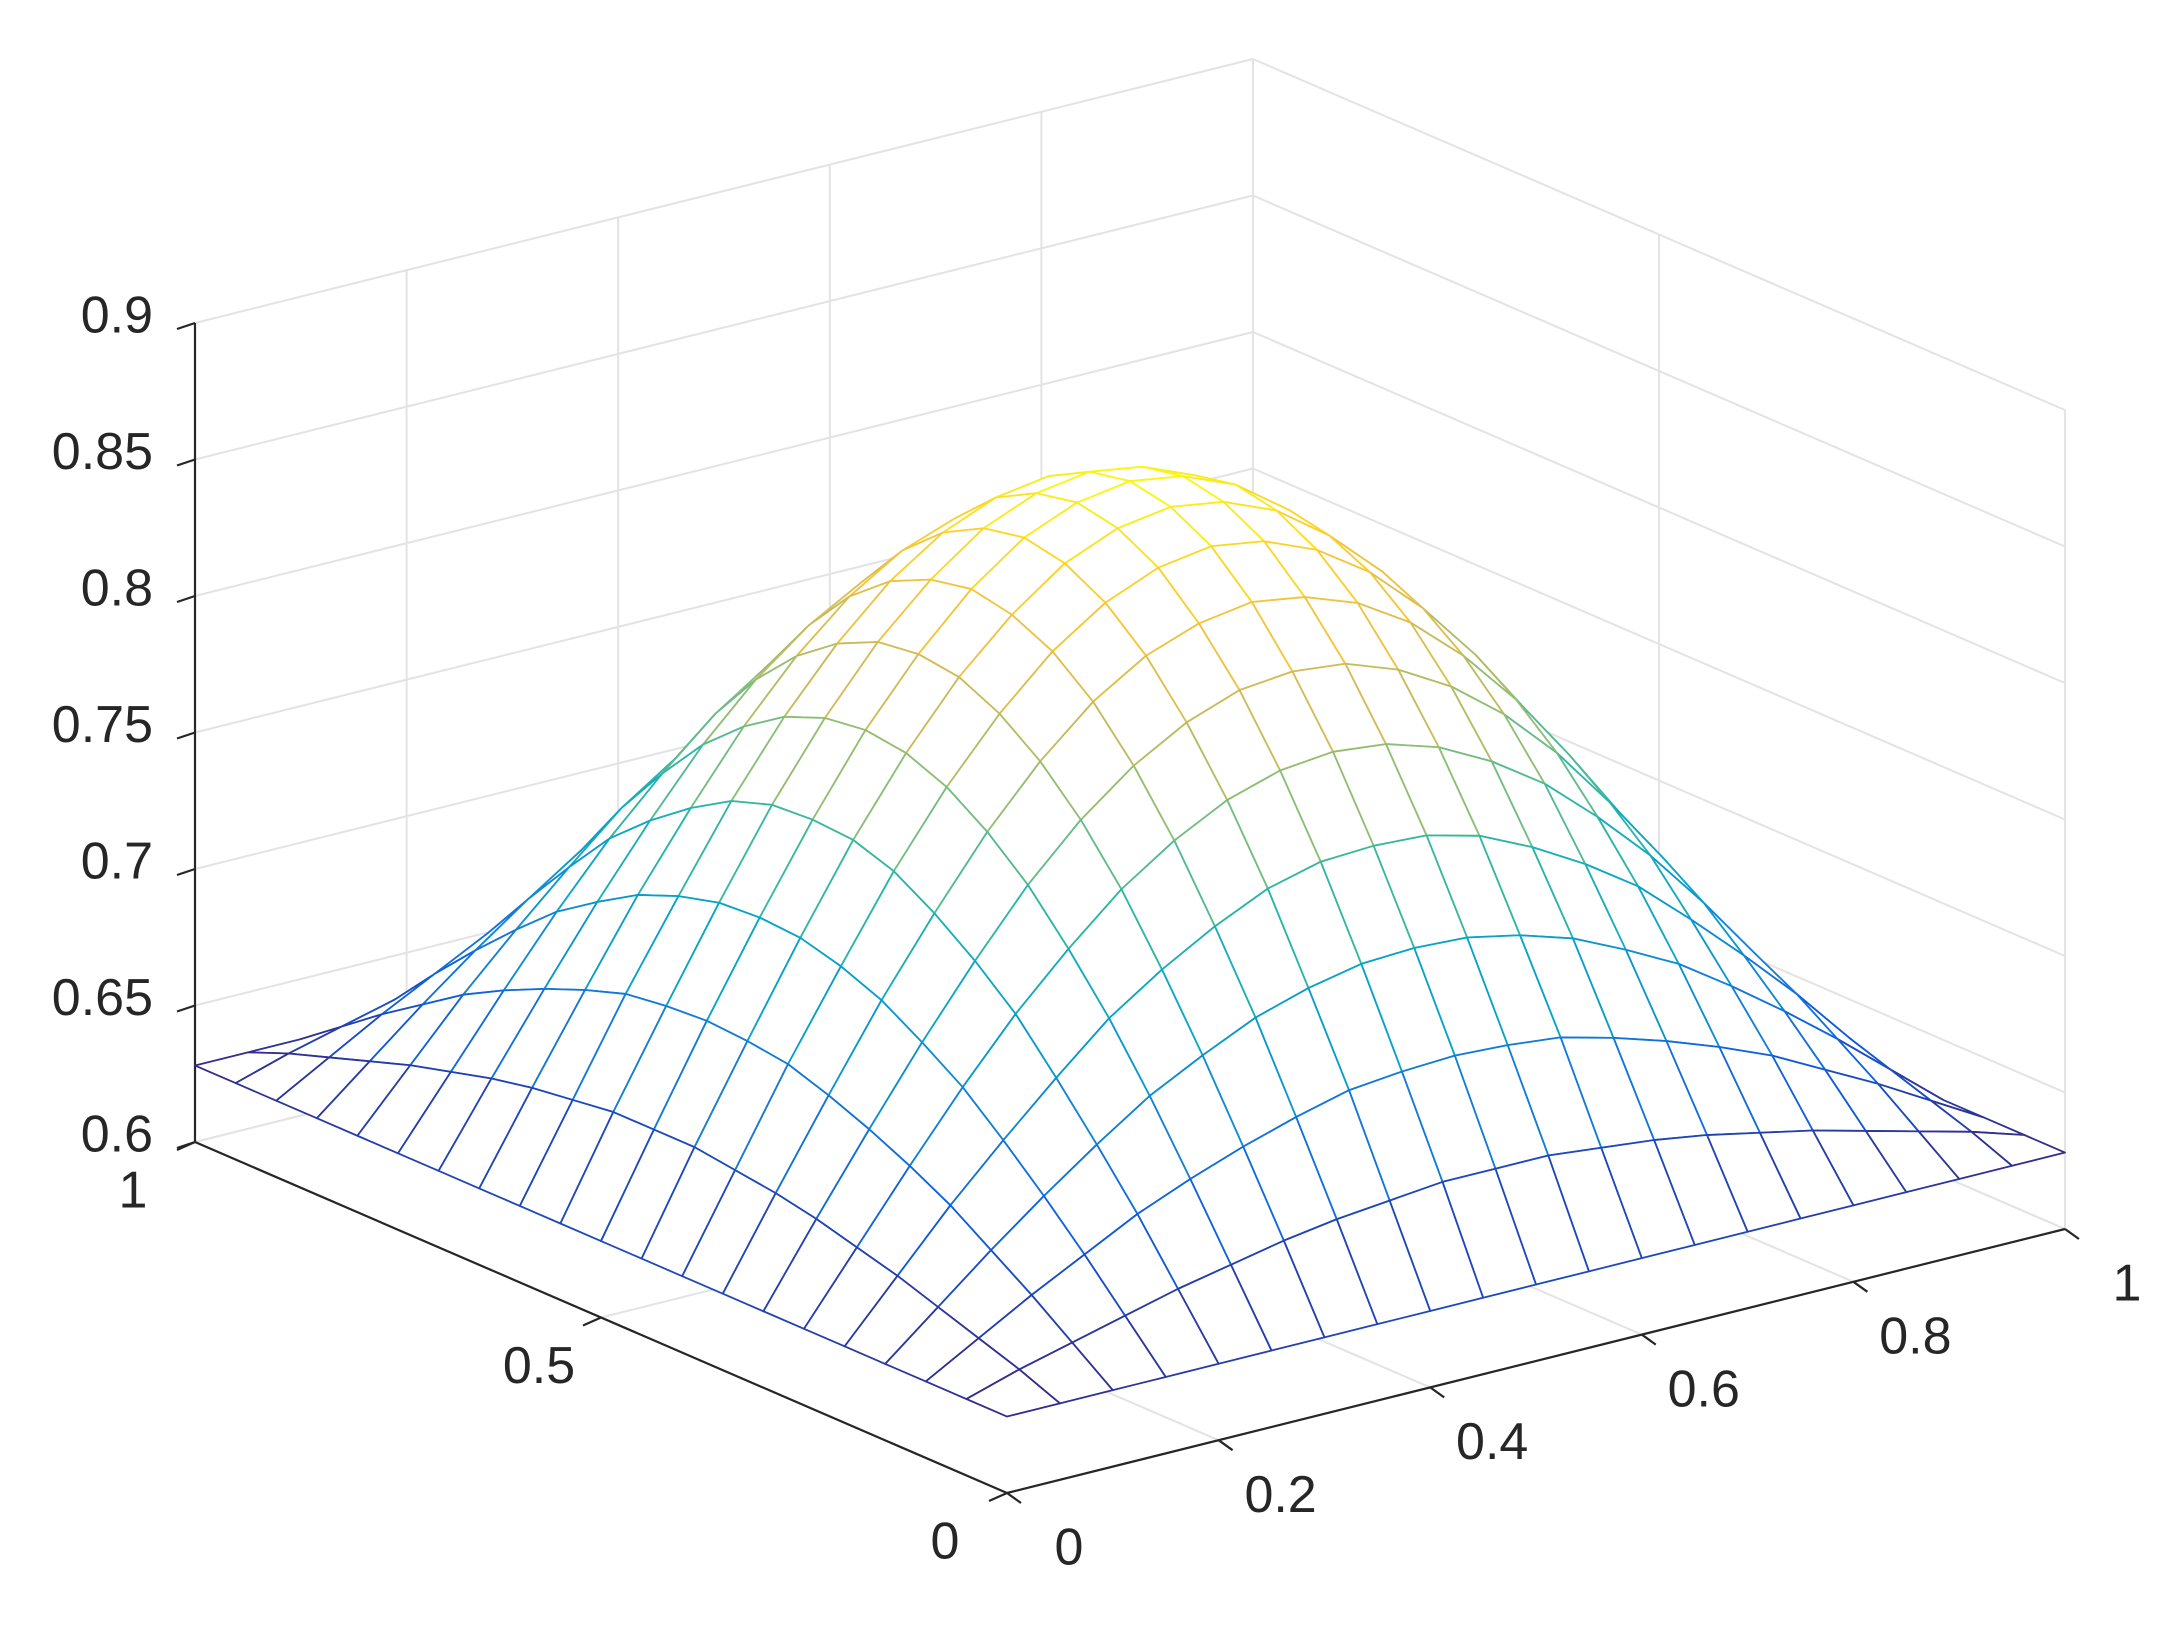  What do you see at coordinates (1492, 1442) in the screenshot?
I see `x-tick-label: 0.4` at bounding box center [1492, 1442].